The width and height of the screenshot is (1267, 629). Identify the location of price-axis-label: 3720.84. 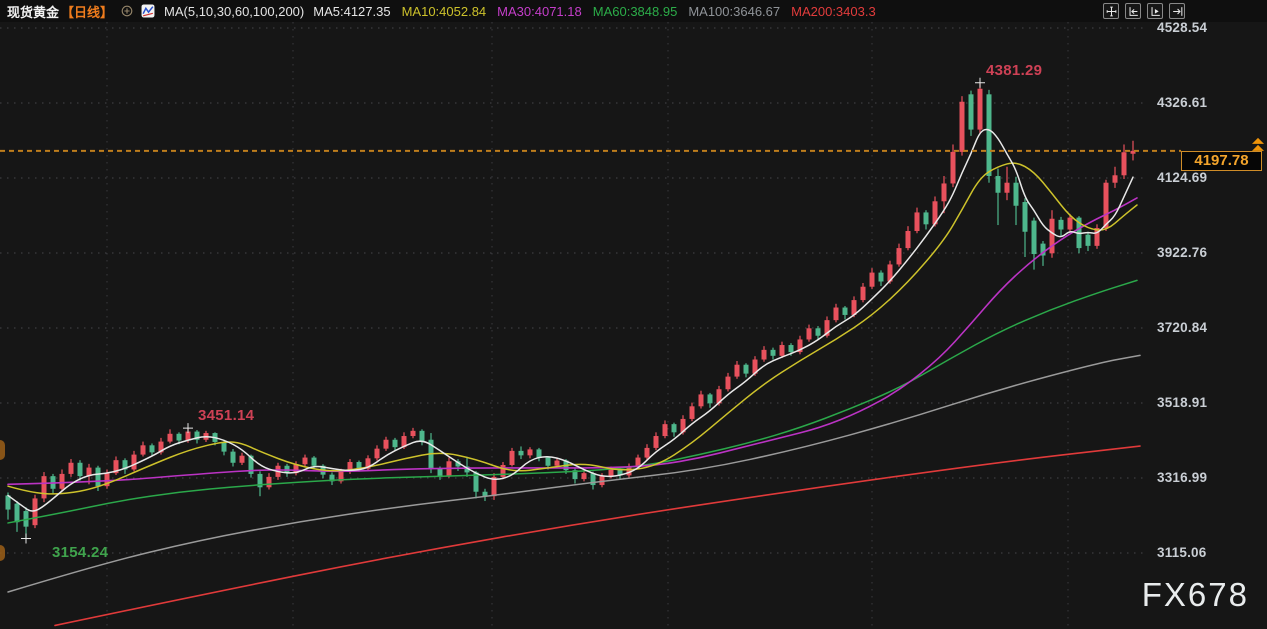
(1182, 327).